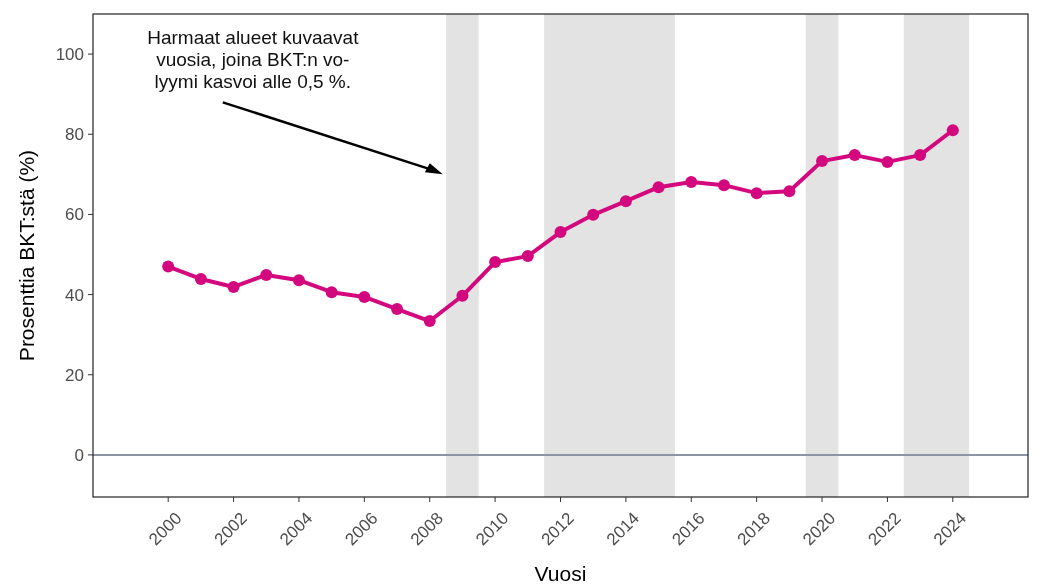 This screenshot has width=1058, height=587. What do you see at coordinates (74, 295) in the screenshot?
I see `y-tick-label: 40` at bounding box center [74, 295].